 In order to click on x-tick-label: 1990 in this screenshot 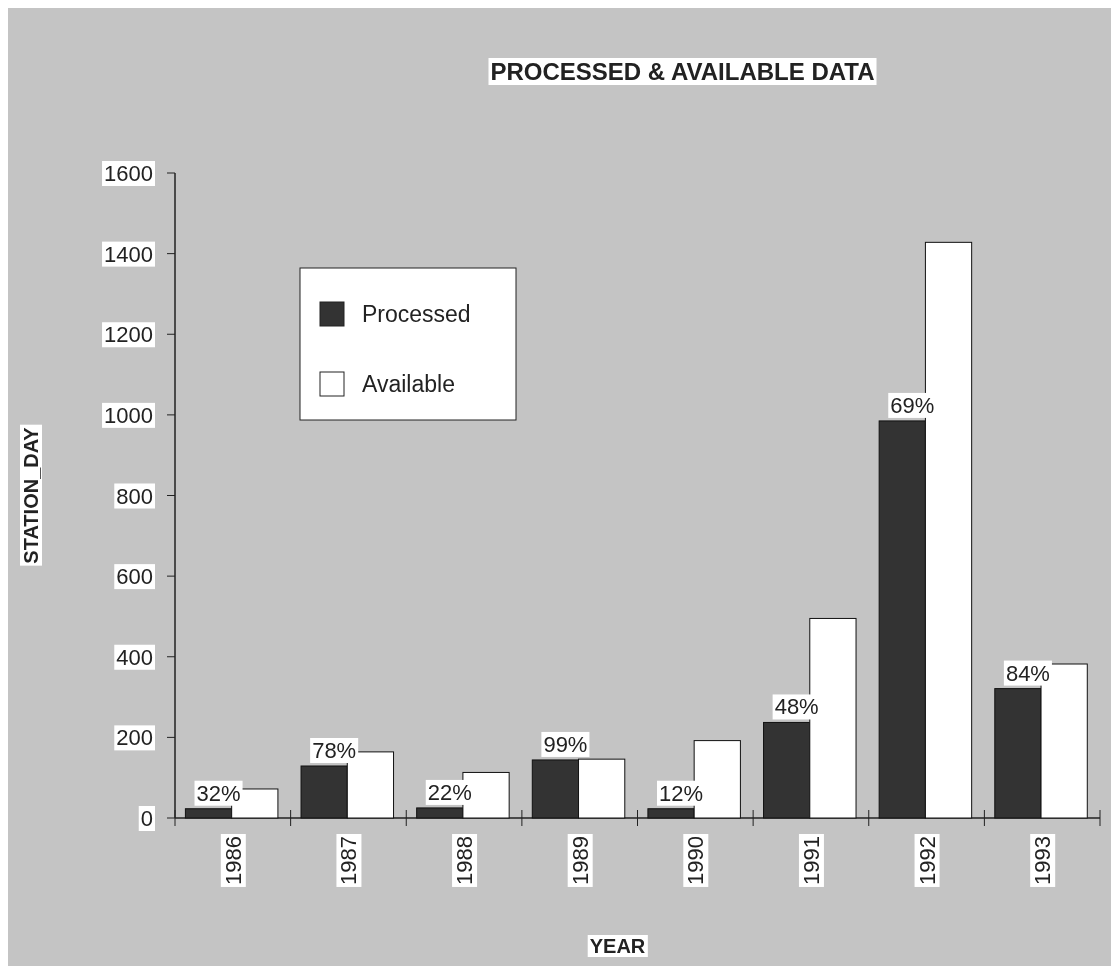, I will do `click(696, 860)`.